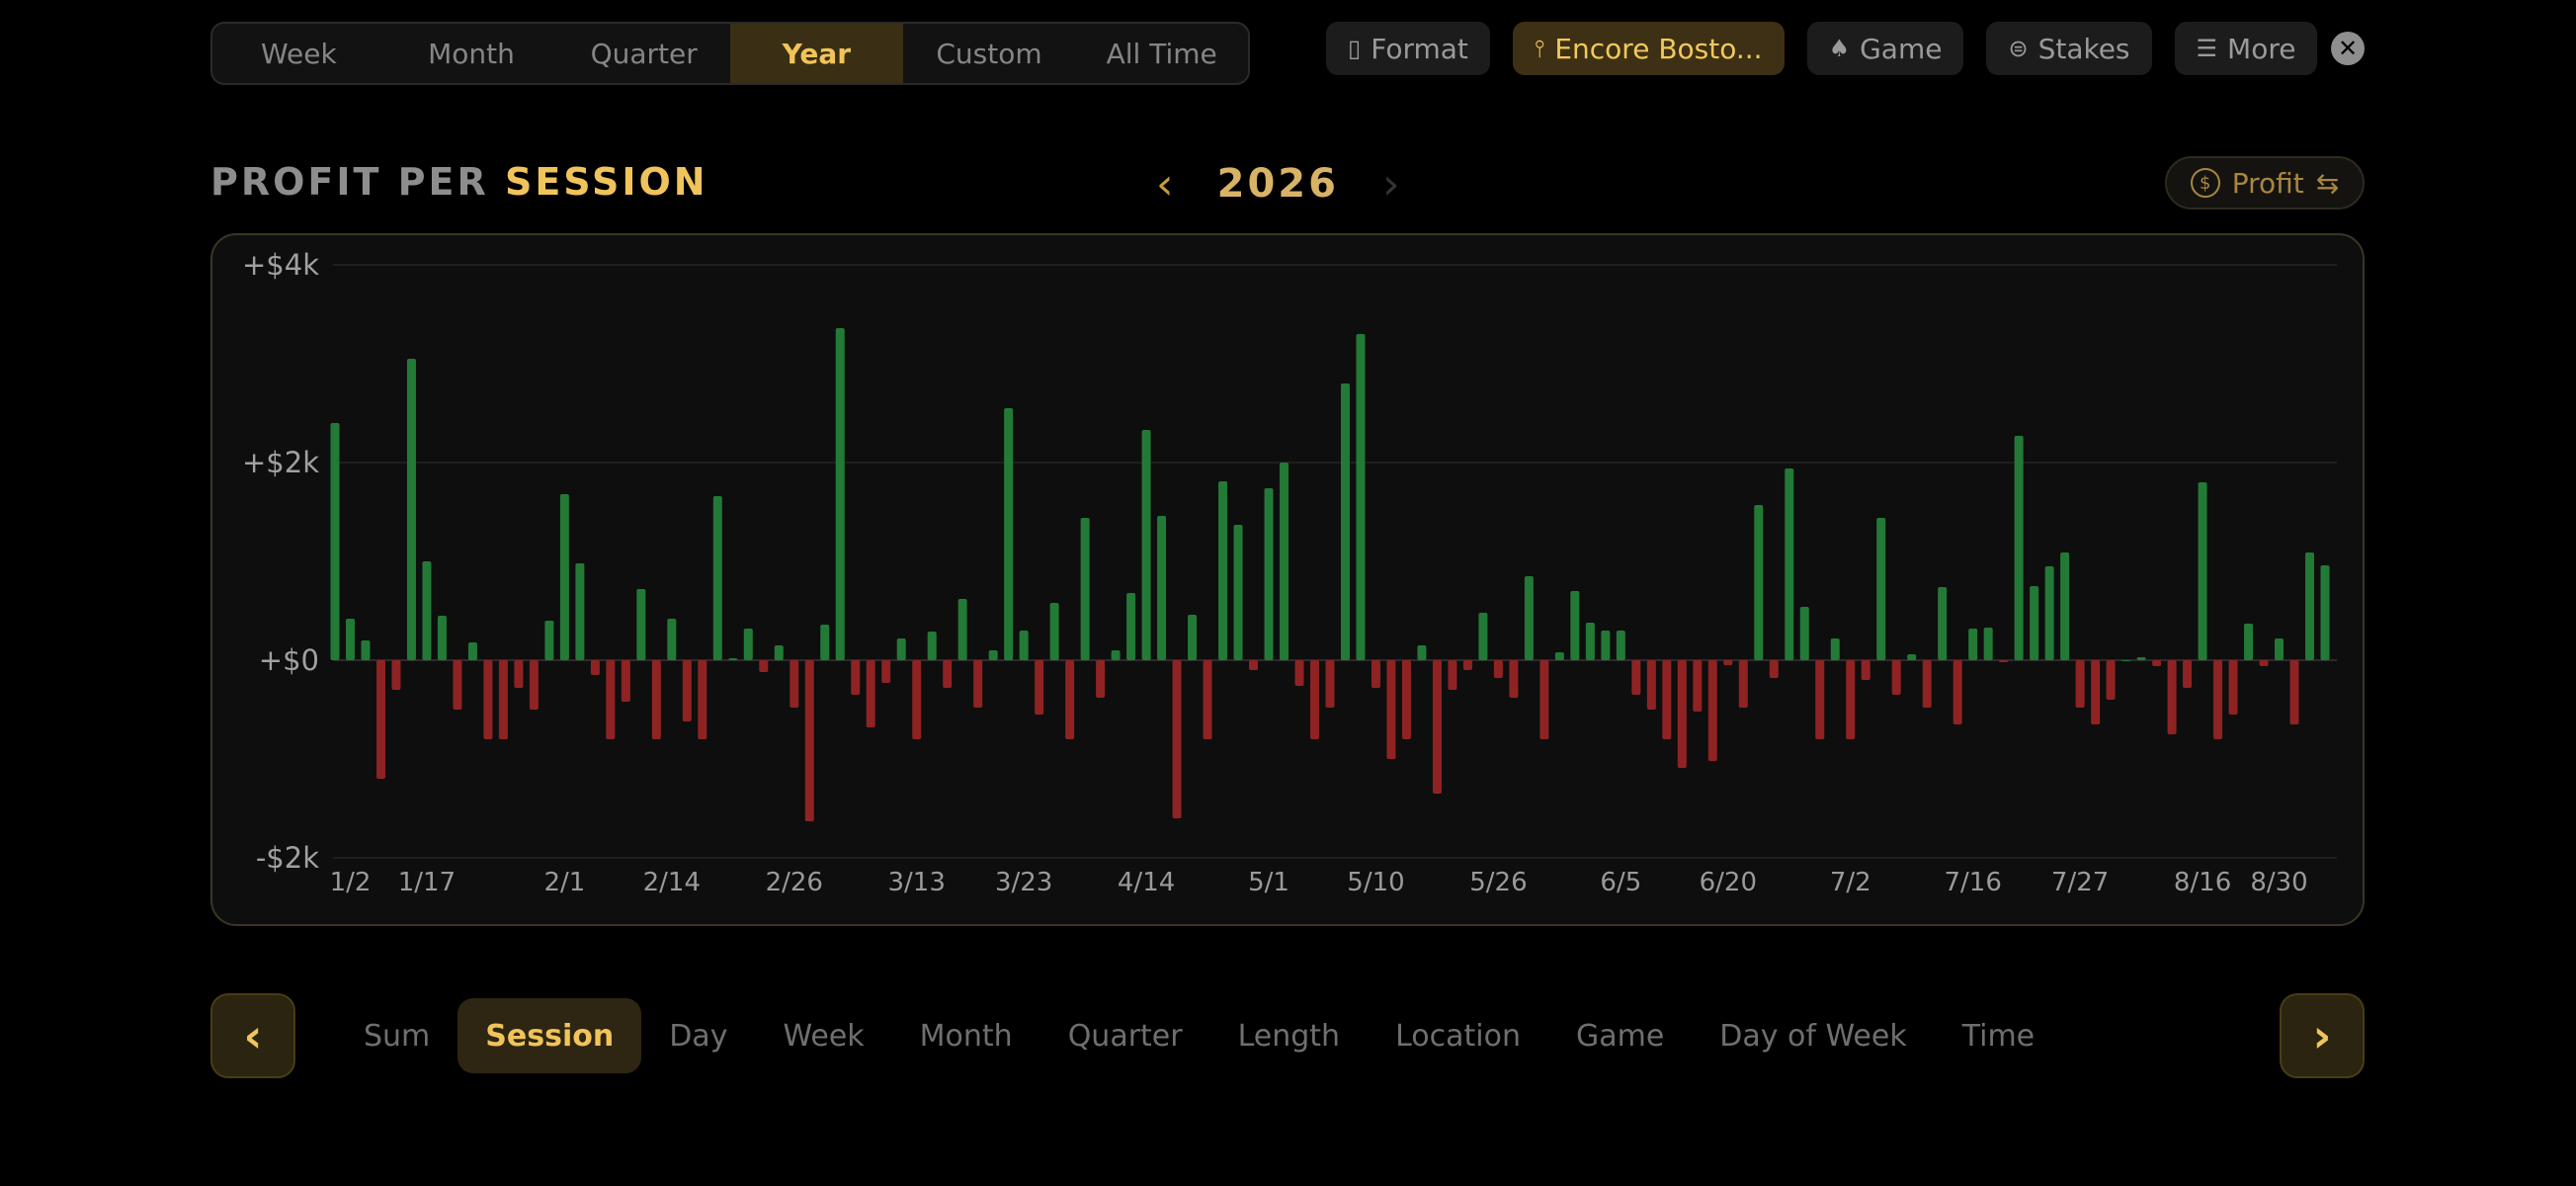  What do you see at coordinates (1620, 1036) in the screenshot?
I see `group-game: Game` at bounding box center [1620, 1036].